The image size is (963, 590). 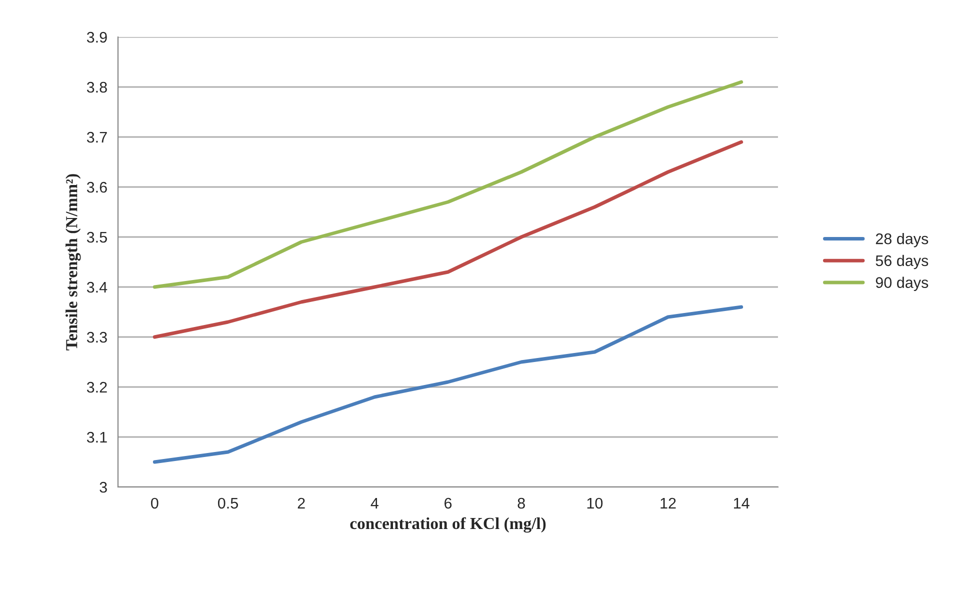 What do you see at coordinates (96, 437) in the screenshot?
I see `y-tick-label: 3.1` at bounding box center [96, 437].